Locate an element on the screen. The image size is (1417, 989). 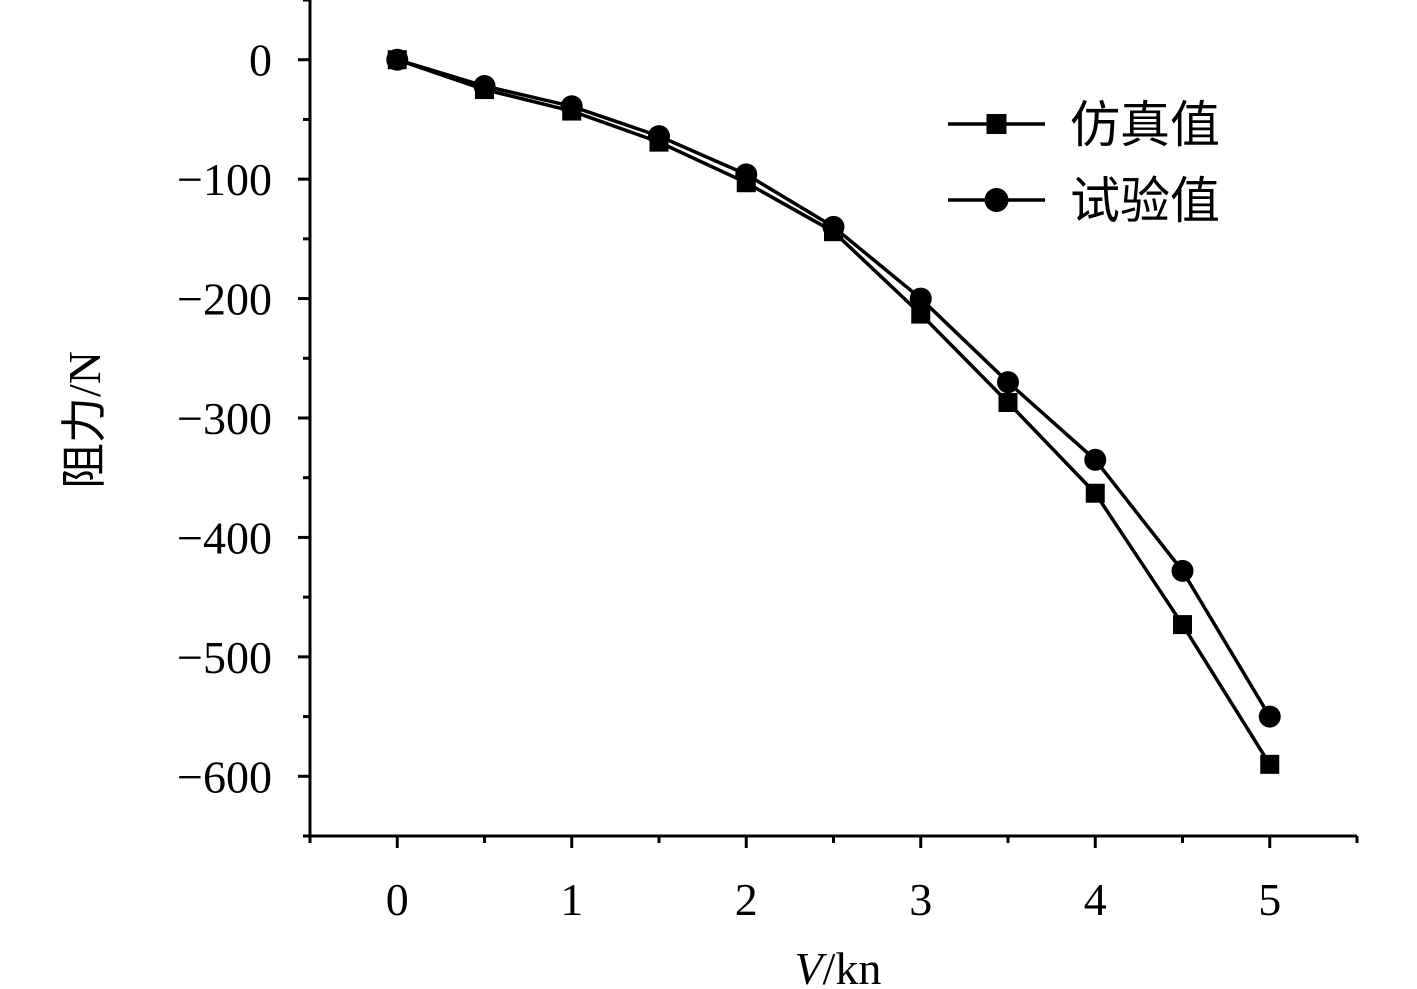
legend-label: 仿真值 is located at coordinates (1145, 125).